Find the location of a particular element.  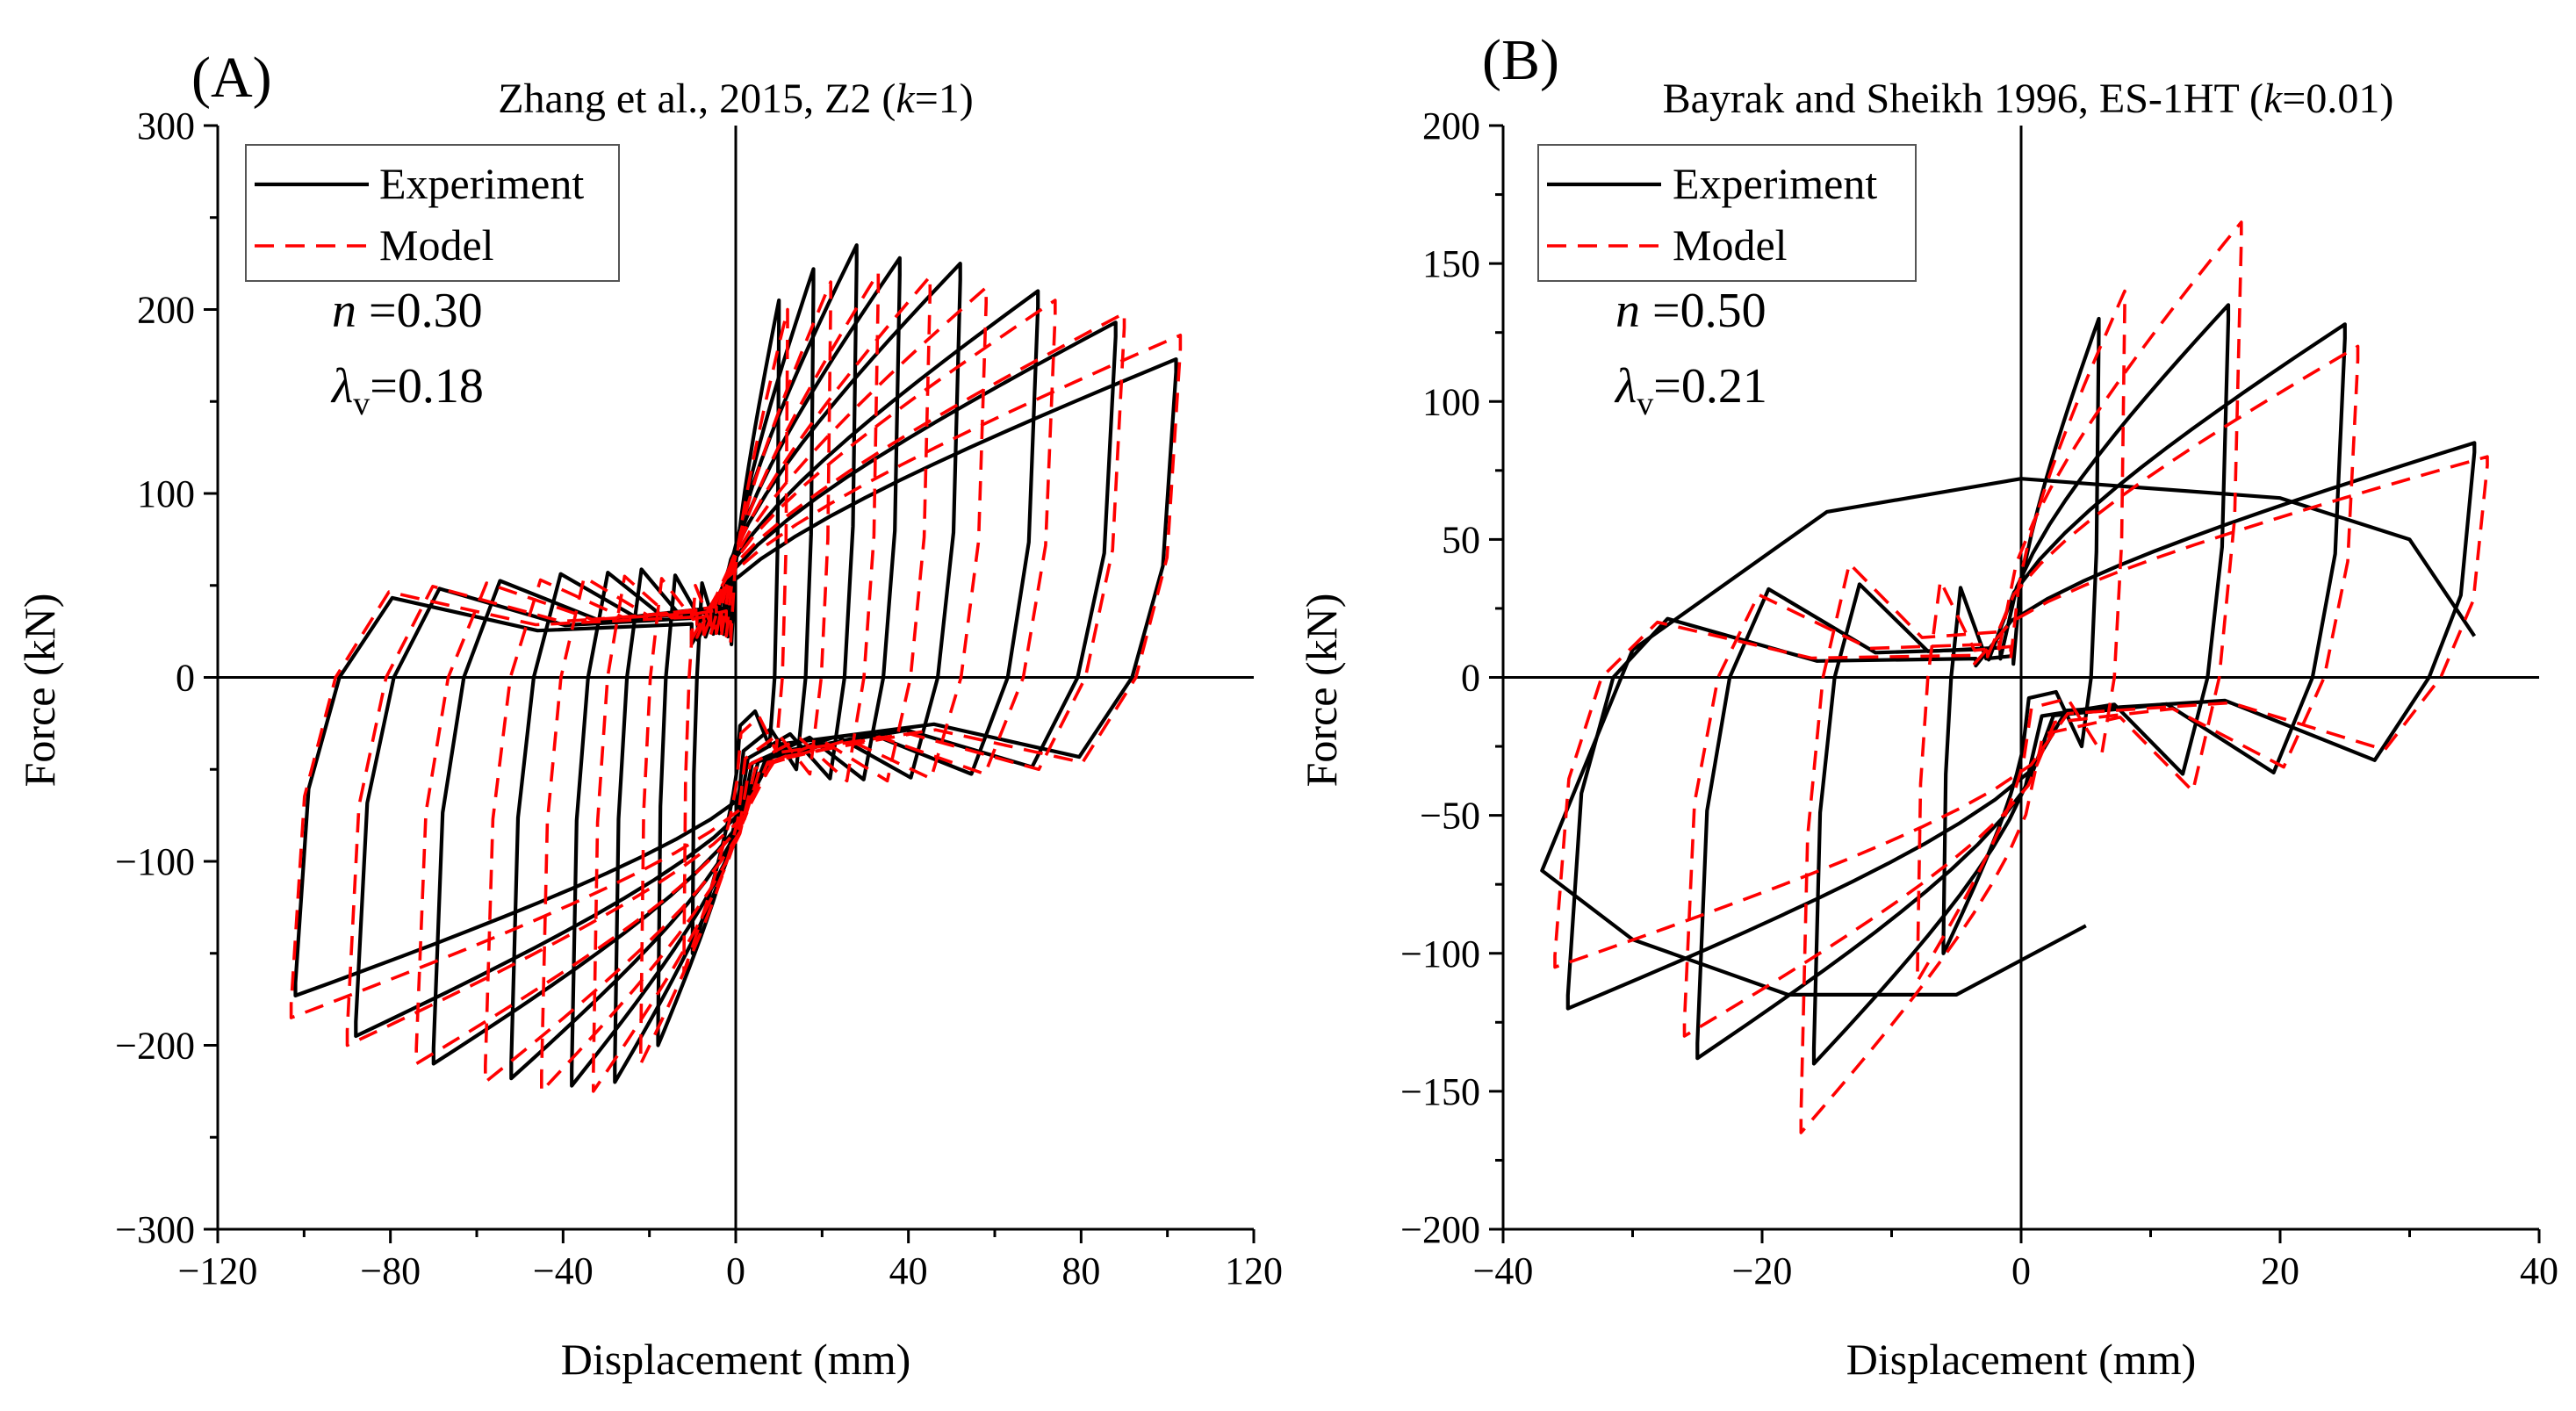

panel-a-title: Zhang et al., 2015, Z2 (k=1) is located at coordinates (736, 99).